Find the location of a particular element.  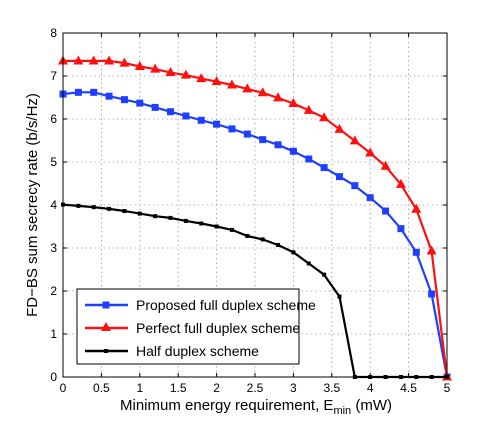

legend-marker-proposed is located at coordinates (106, 305).